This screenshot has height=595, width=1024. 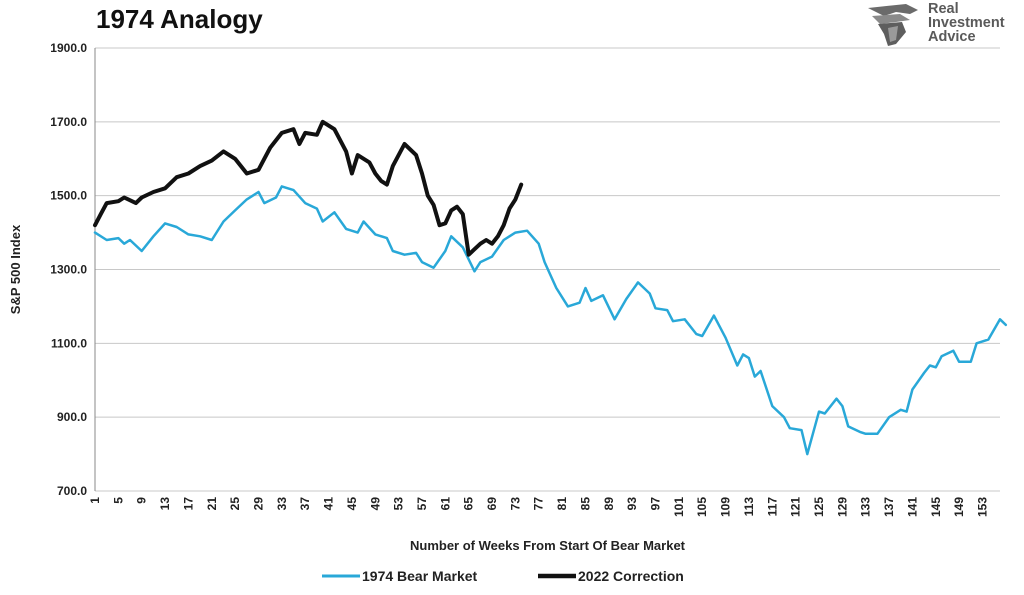 What do you see at coordinates (179, 19) in the screenshot?
I see `chart-title: 1974 Analogy` at bounding box center [179, 19].